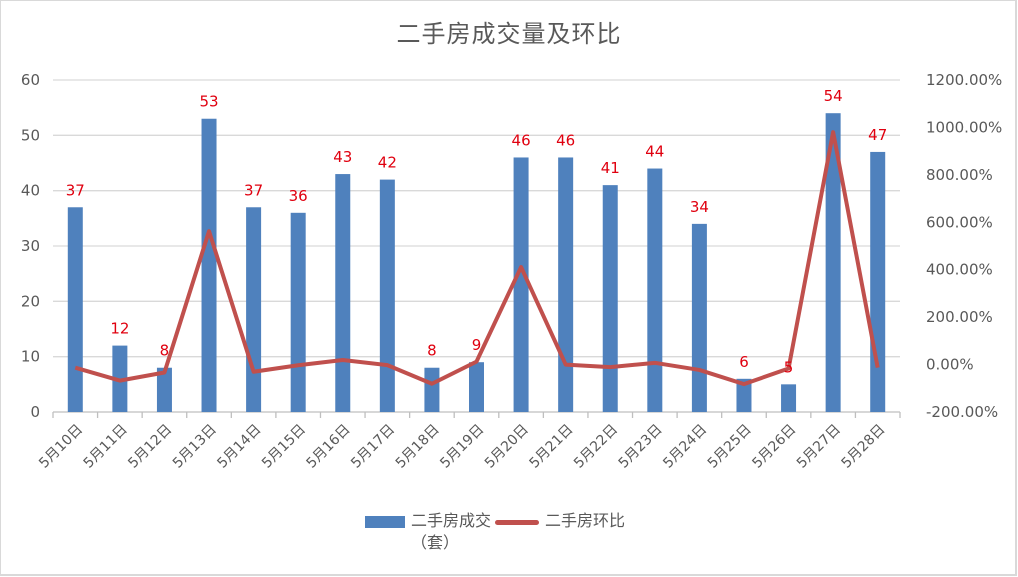  Describe the element at coordinates (864, 447) in the screenshot. I see `x-axis-label: 5月28日` at that location.